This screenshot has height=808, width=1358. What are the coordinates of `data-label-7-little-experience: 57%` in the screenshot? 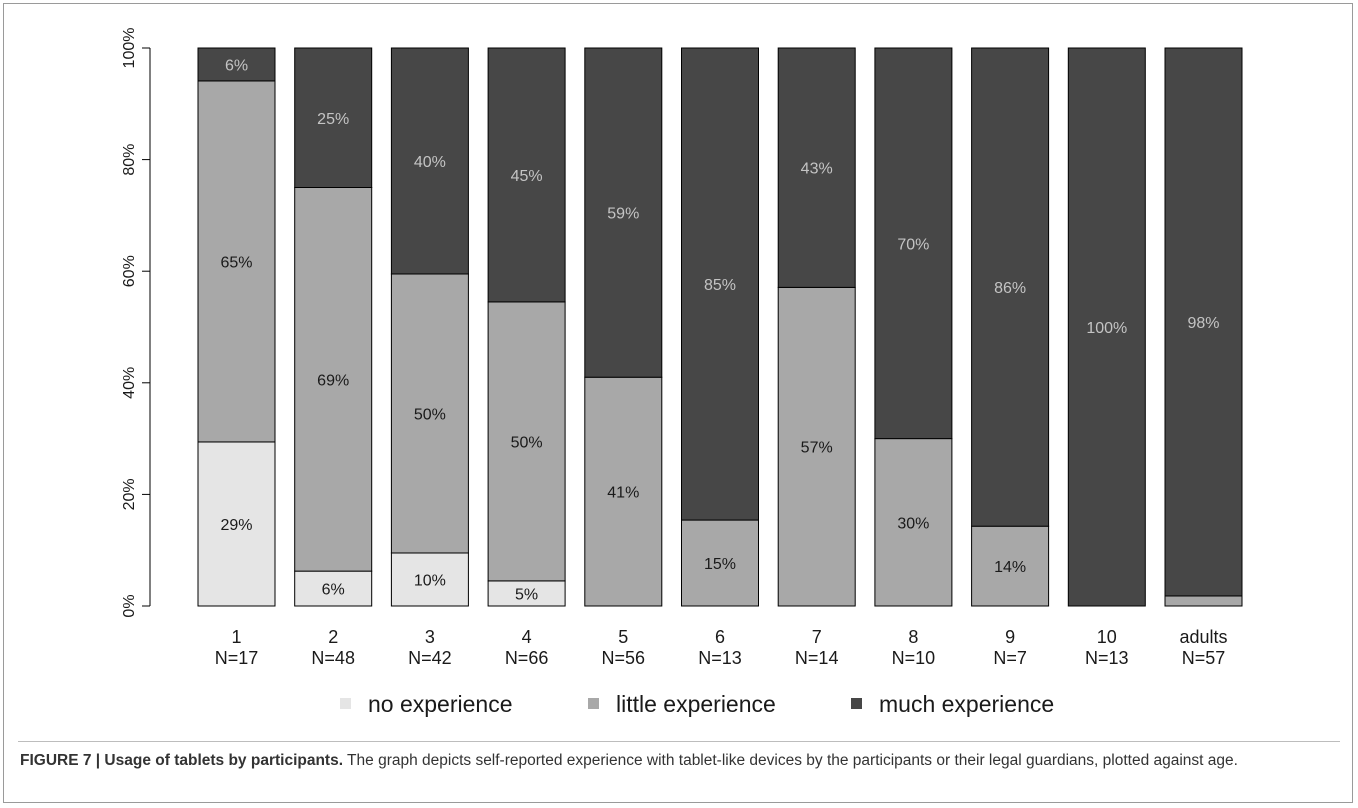 It's located at (817, 448).